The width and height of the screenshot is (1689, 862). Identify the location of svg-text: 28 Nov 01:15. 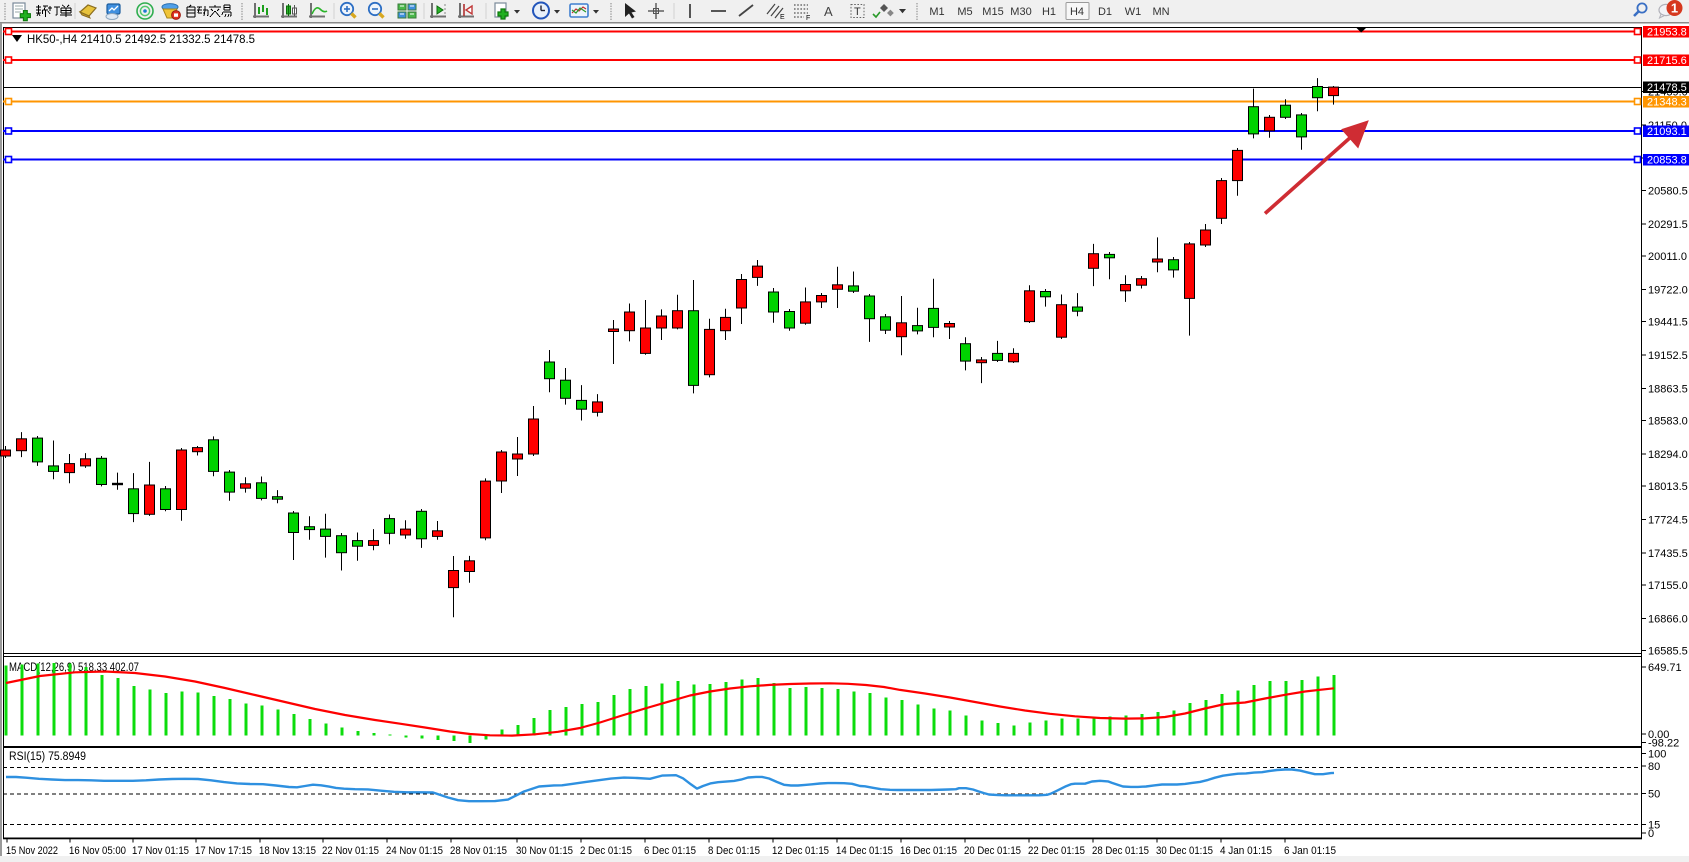
(478, 851).